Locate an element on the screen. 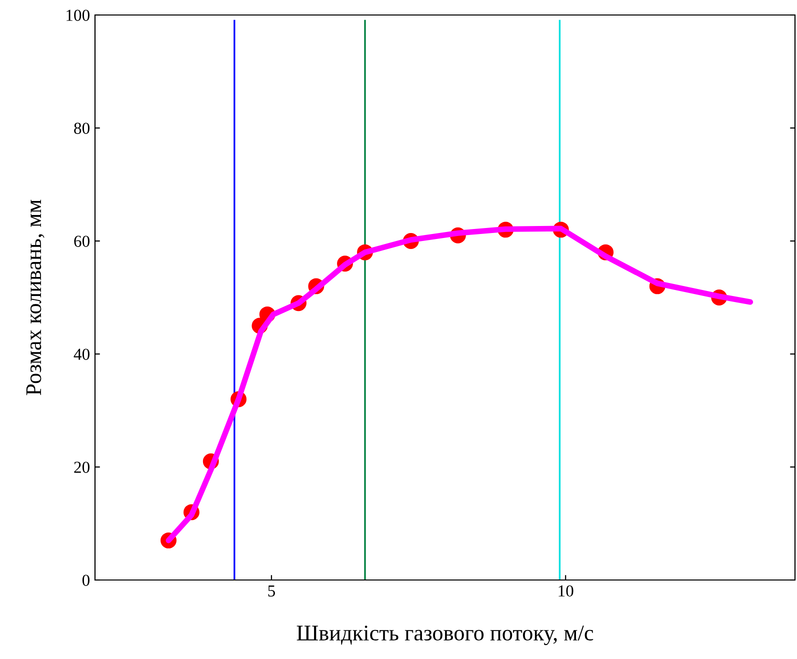 The height and width of the screenshot is (659, 797). y-tick-label: 100 is located at coordinates (78, 15).